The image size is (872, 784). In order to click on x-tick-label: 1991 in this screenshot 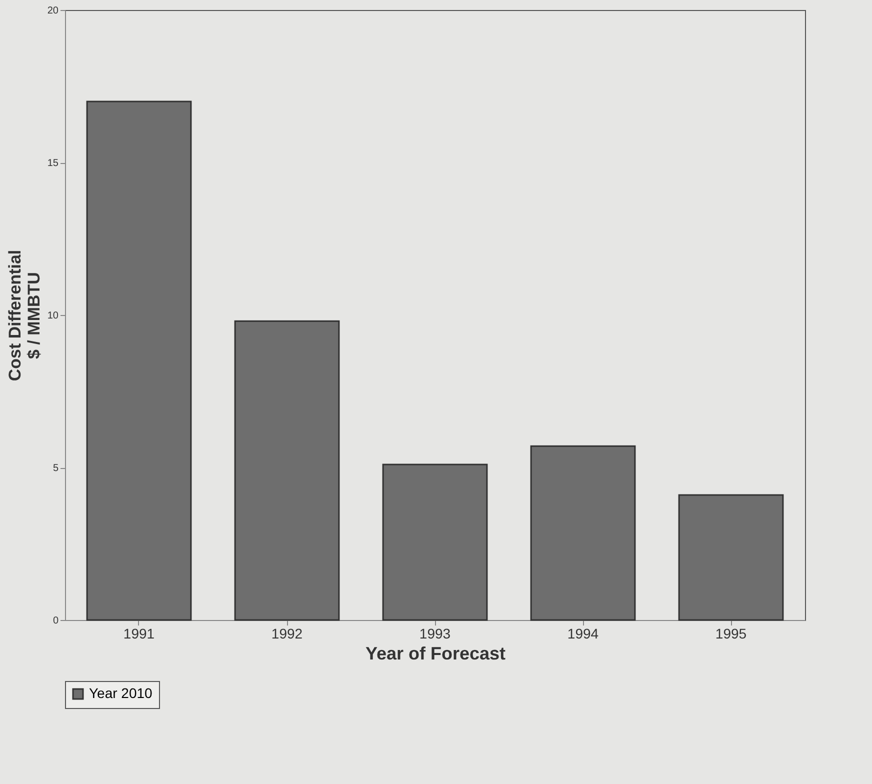, I will do `click(139, 634)`.